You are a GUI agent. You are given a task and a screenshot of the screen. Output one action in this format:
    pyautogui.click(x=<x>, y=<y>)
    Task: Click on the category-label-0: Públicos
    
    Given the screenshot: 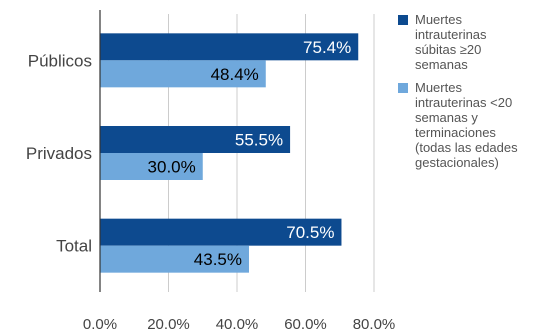 What is the action you would take?
    pyautogui.click(x=60, y=60)
    